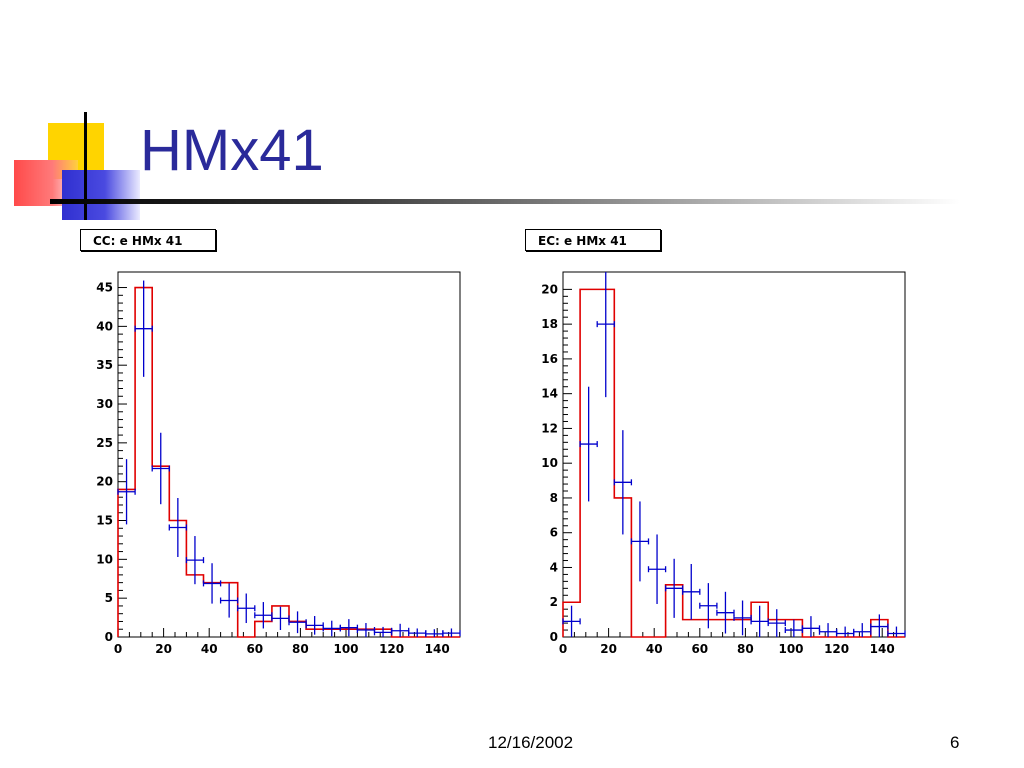  I want to click on ec-x-tick-label: 20, so click(608, 649).